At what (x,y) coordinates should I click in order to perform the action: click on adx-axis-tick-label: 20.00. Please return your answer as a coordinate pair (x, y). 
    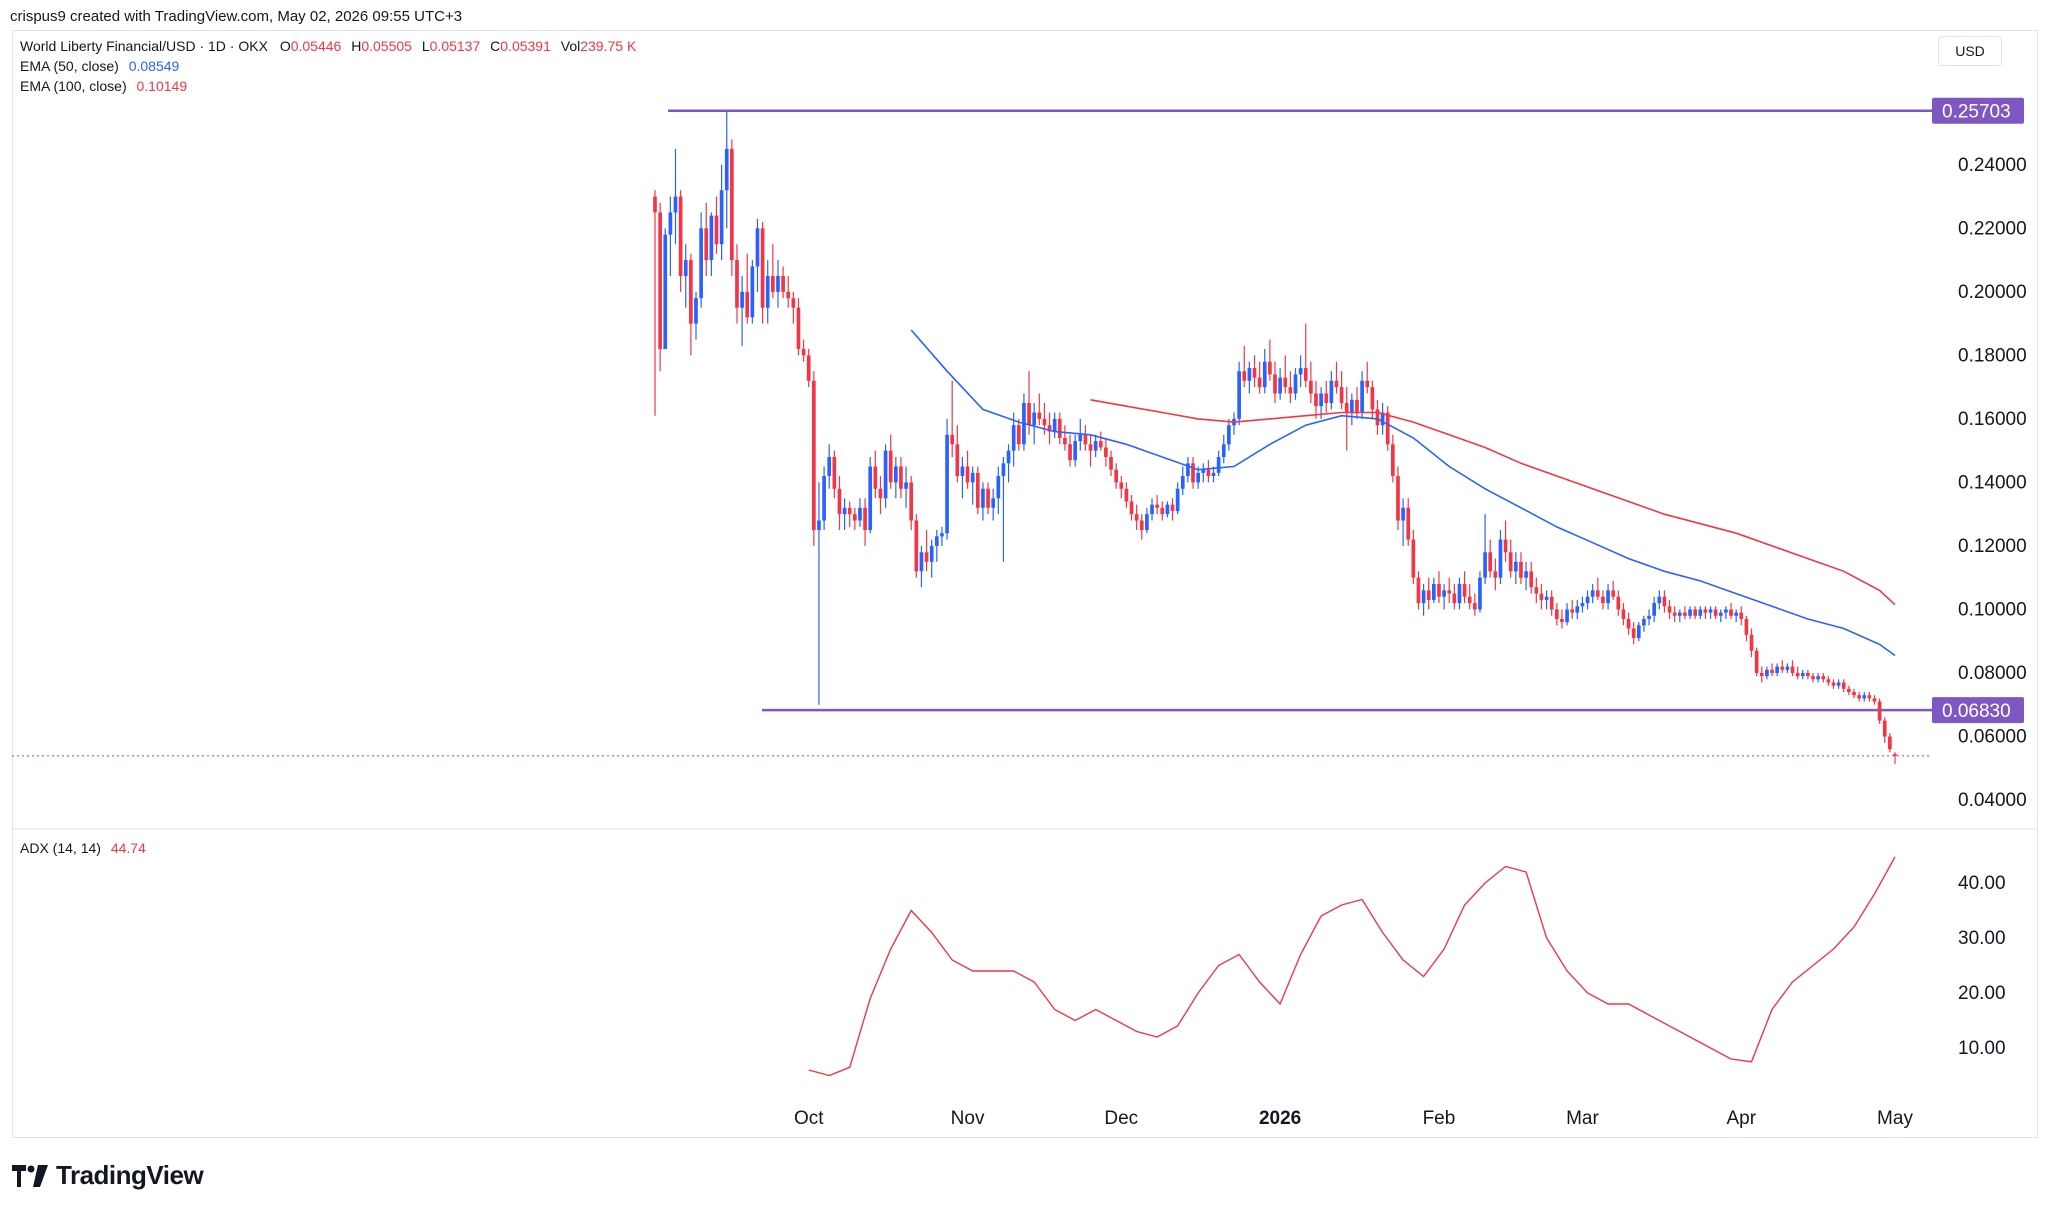
    Looking at the image, I should click on (1982, 993).